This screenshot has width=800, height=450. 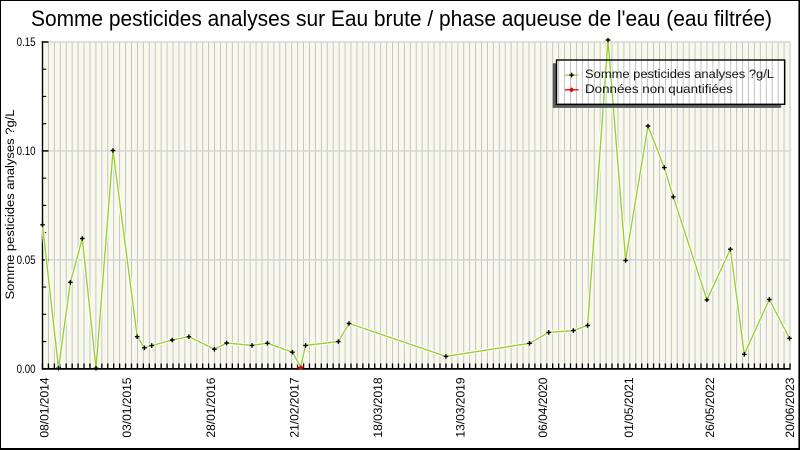 What do you see at coordinates (461, 407) in the screenshot?
I see `svg-text: 13/03/2019` at bounding box center [461, 407].